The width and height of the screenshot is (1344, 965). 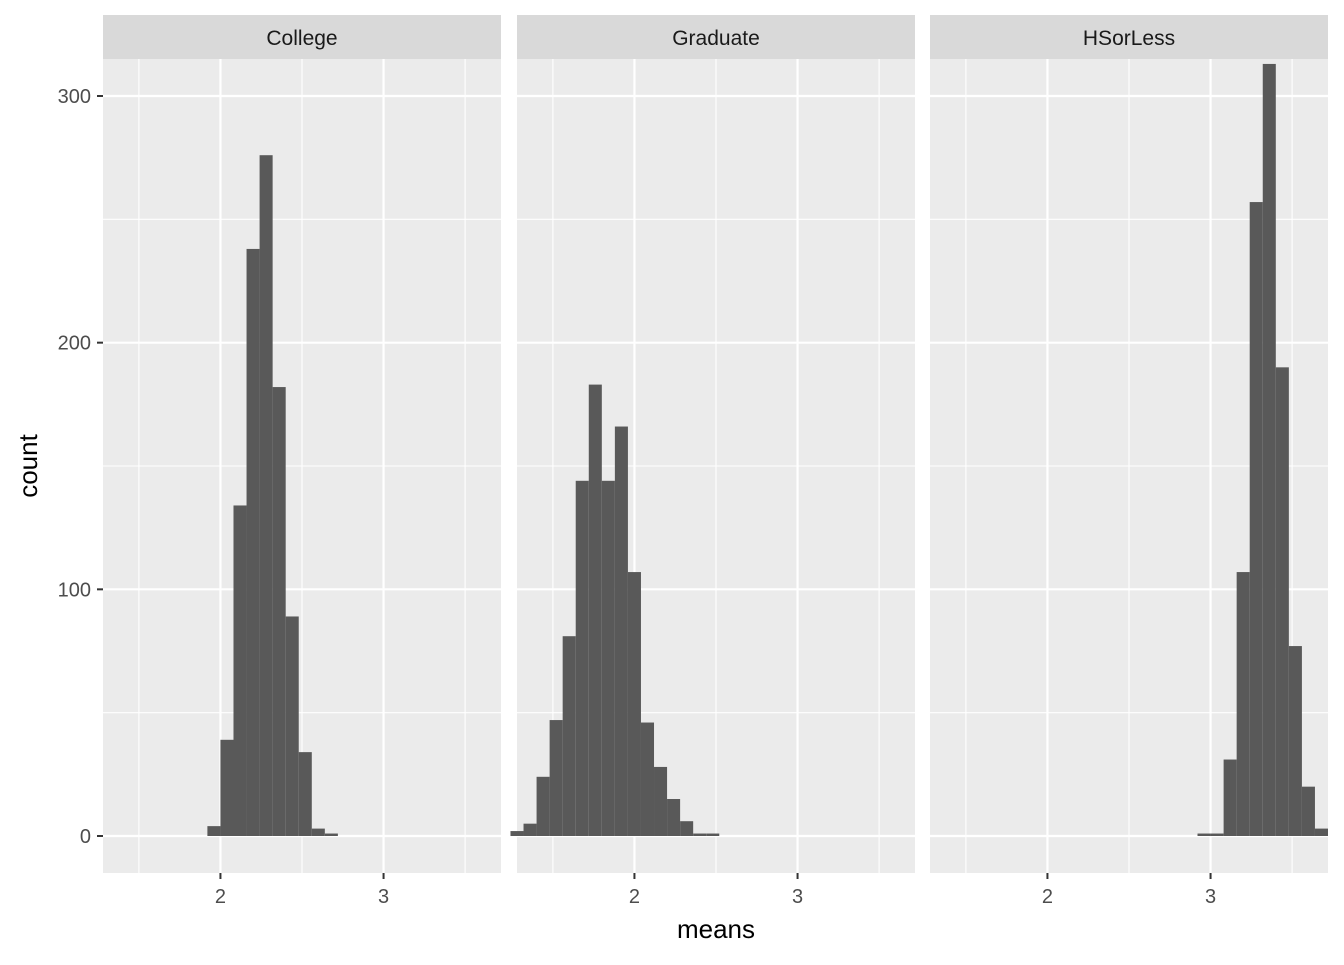 What do you see at coordinates (80, 467) in the screenshot?
I see `y-axis: 0 100 200 300` at bounding box center [80, 467].